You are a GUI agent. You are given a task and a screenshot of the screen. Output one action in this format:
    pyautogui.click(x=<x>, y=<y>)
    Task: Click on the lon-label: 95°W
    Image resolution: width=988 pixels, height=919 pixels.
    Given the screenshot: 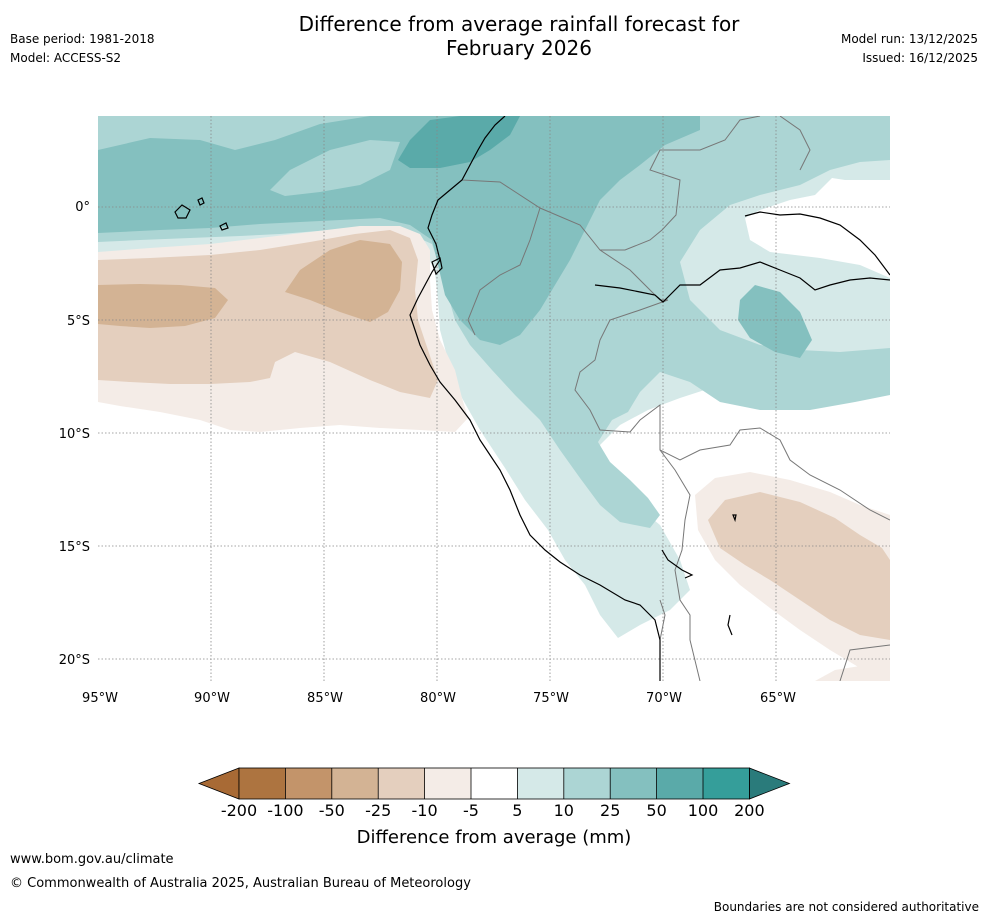 What is the action you would take?
    pyautogui.click(x=100, y=698)
    